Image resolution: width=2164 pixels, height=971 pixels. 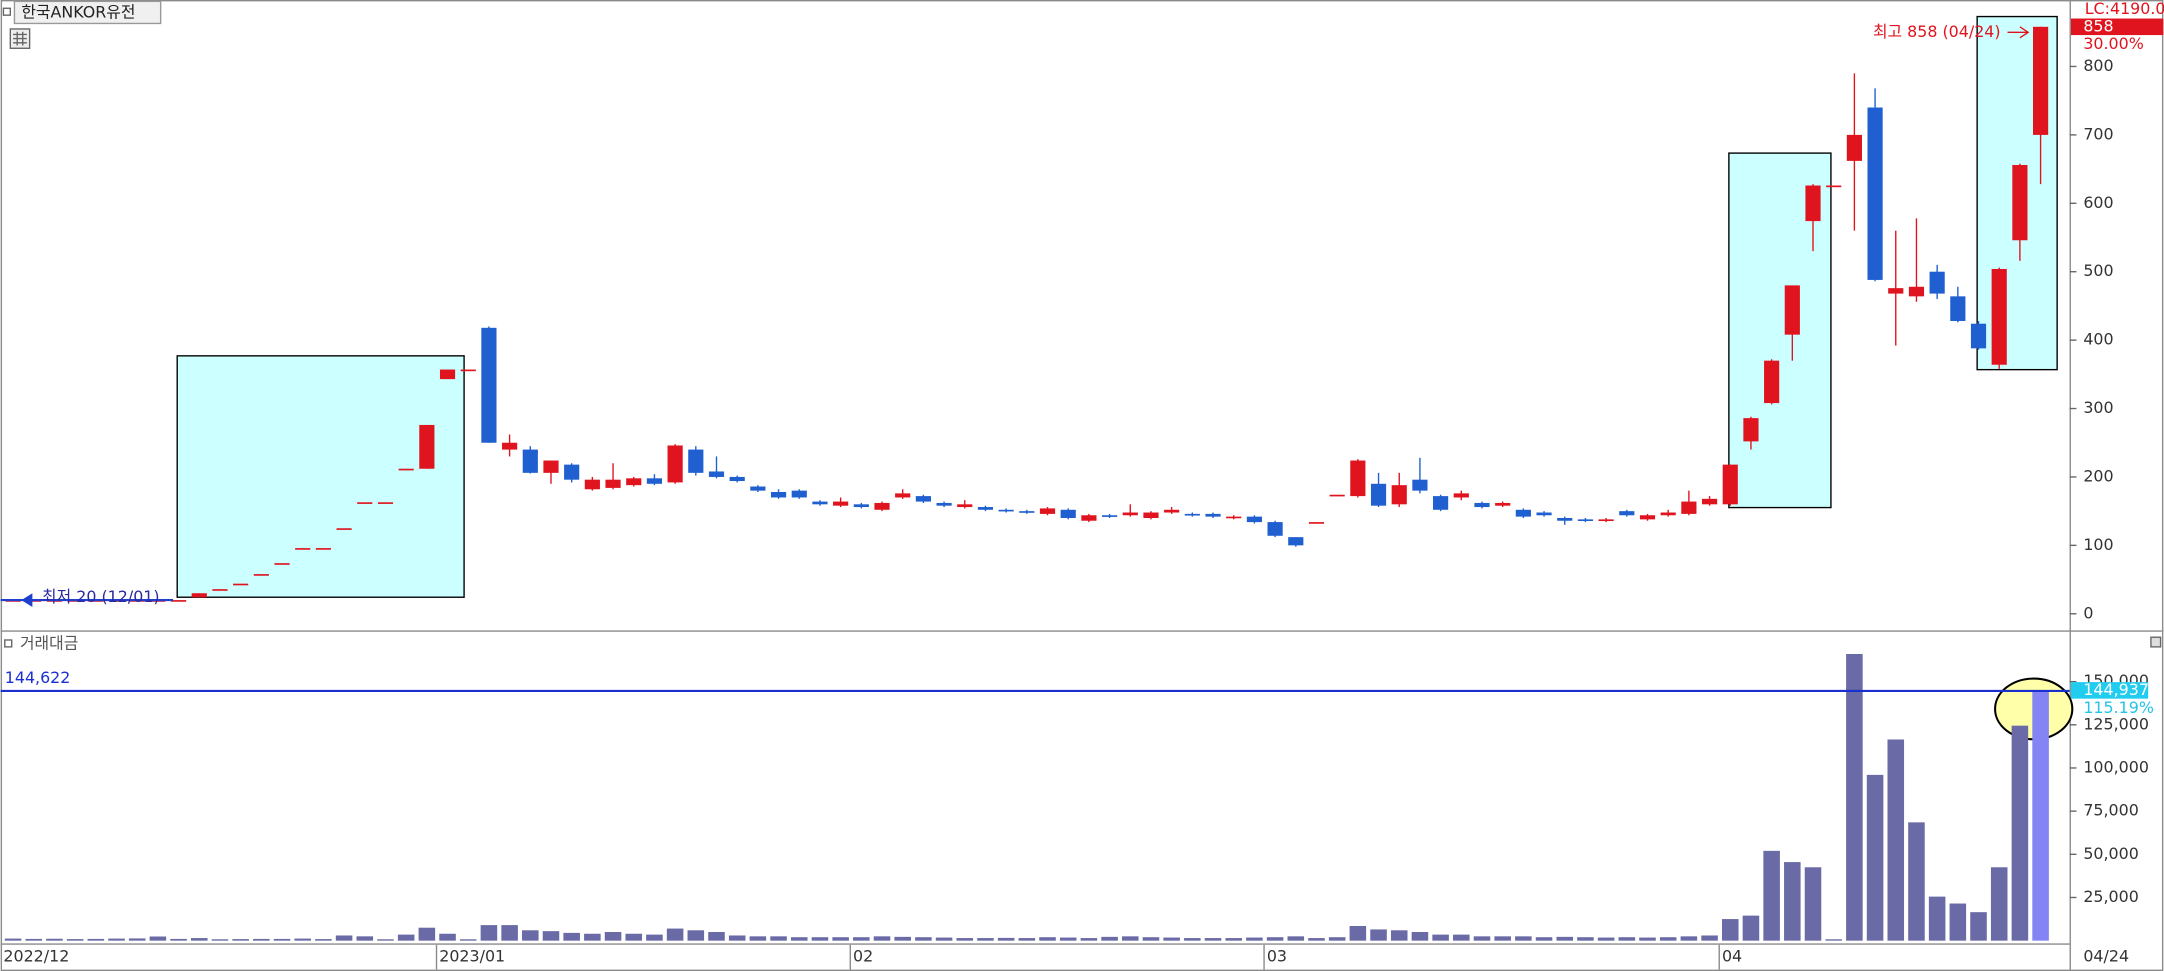 What do you see at coordinates (20, 38) in the screenshot?
I see `icon` at bounding box center [20, 38].